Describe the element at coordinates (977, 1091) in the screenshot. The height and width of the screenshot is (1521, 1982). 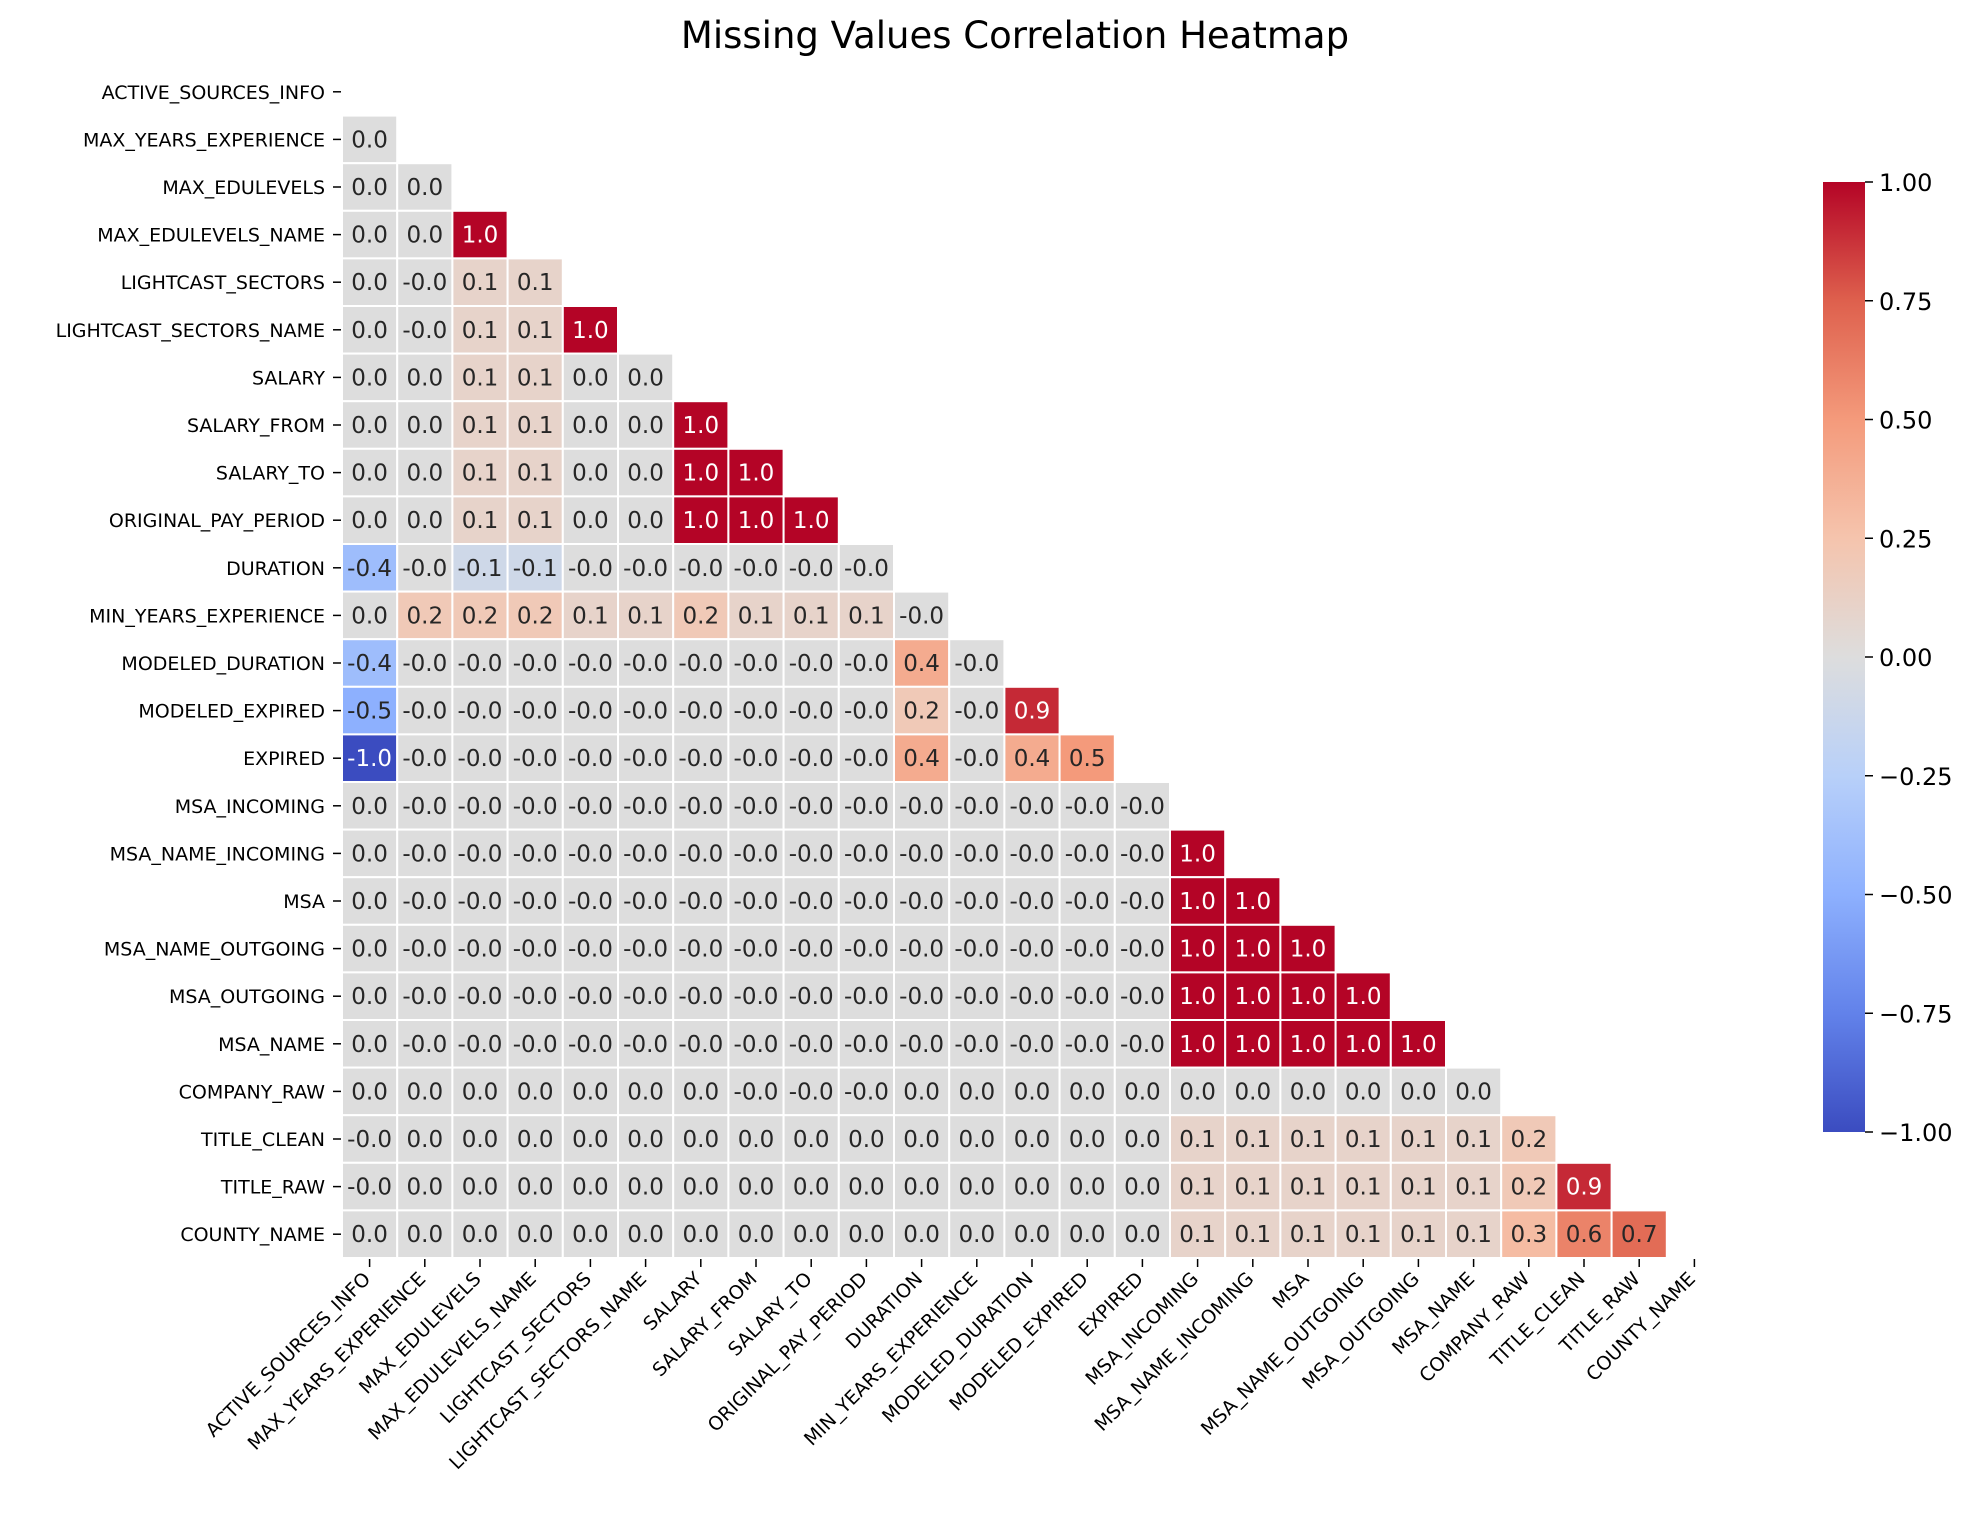
I see `heatmap-cell-company-raw-min-years-experience` at that location.